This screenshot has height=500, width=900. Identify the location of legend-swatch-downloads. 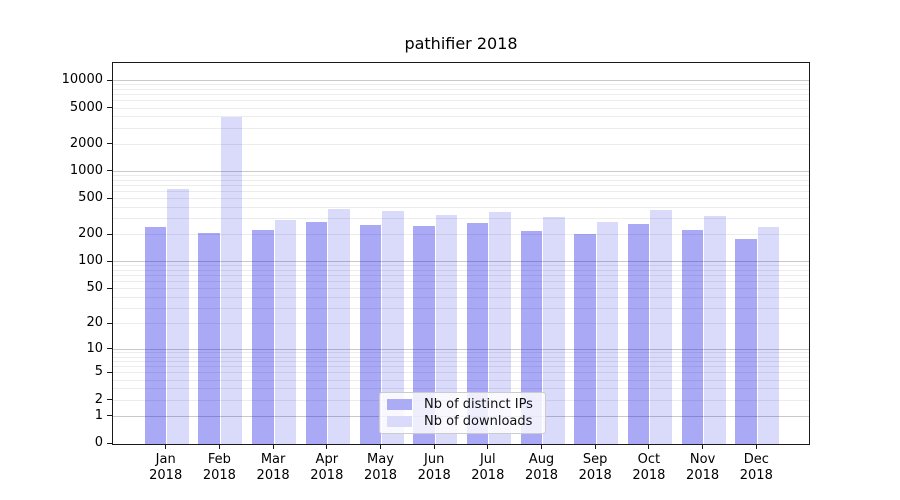
(399, 422).